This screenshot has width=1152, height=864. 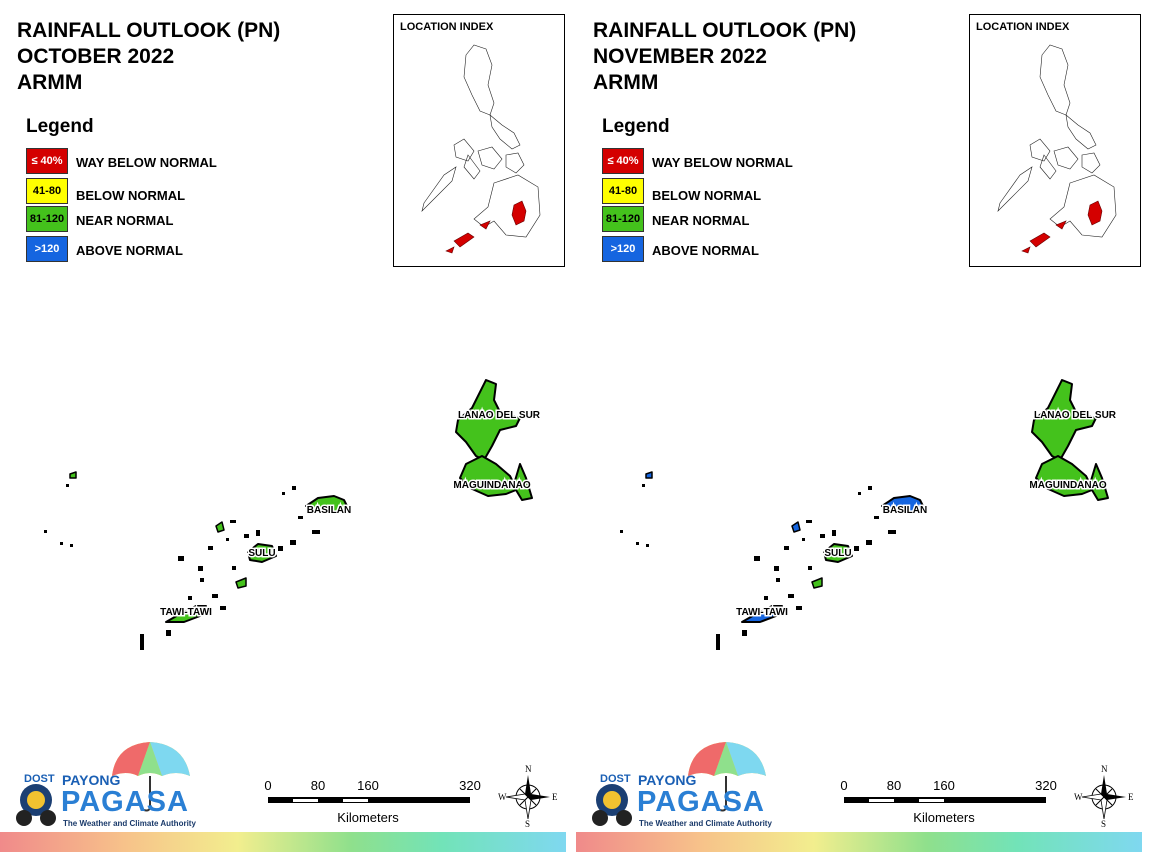 What do you see at coordinates (680, 56) in the screenshot?
I see `title-line-2: NOVEMBER 2022` at bounding box center [680, 56].